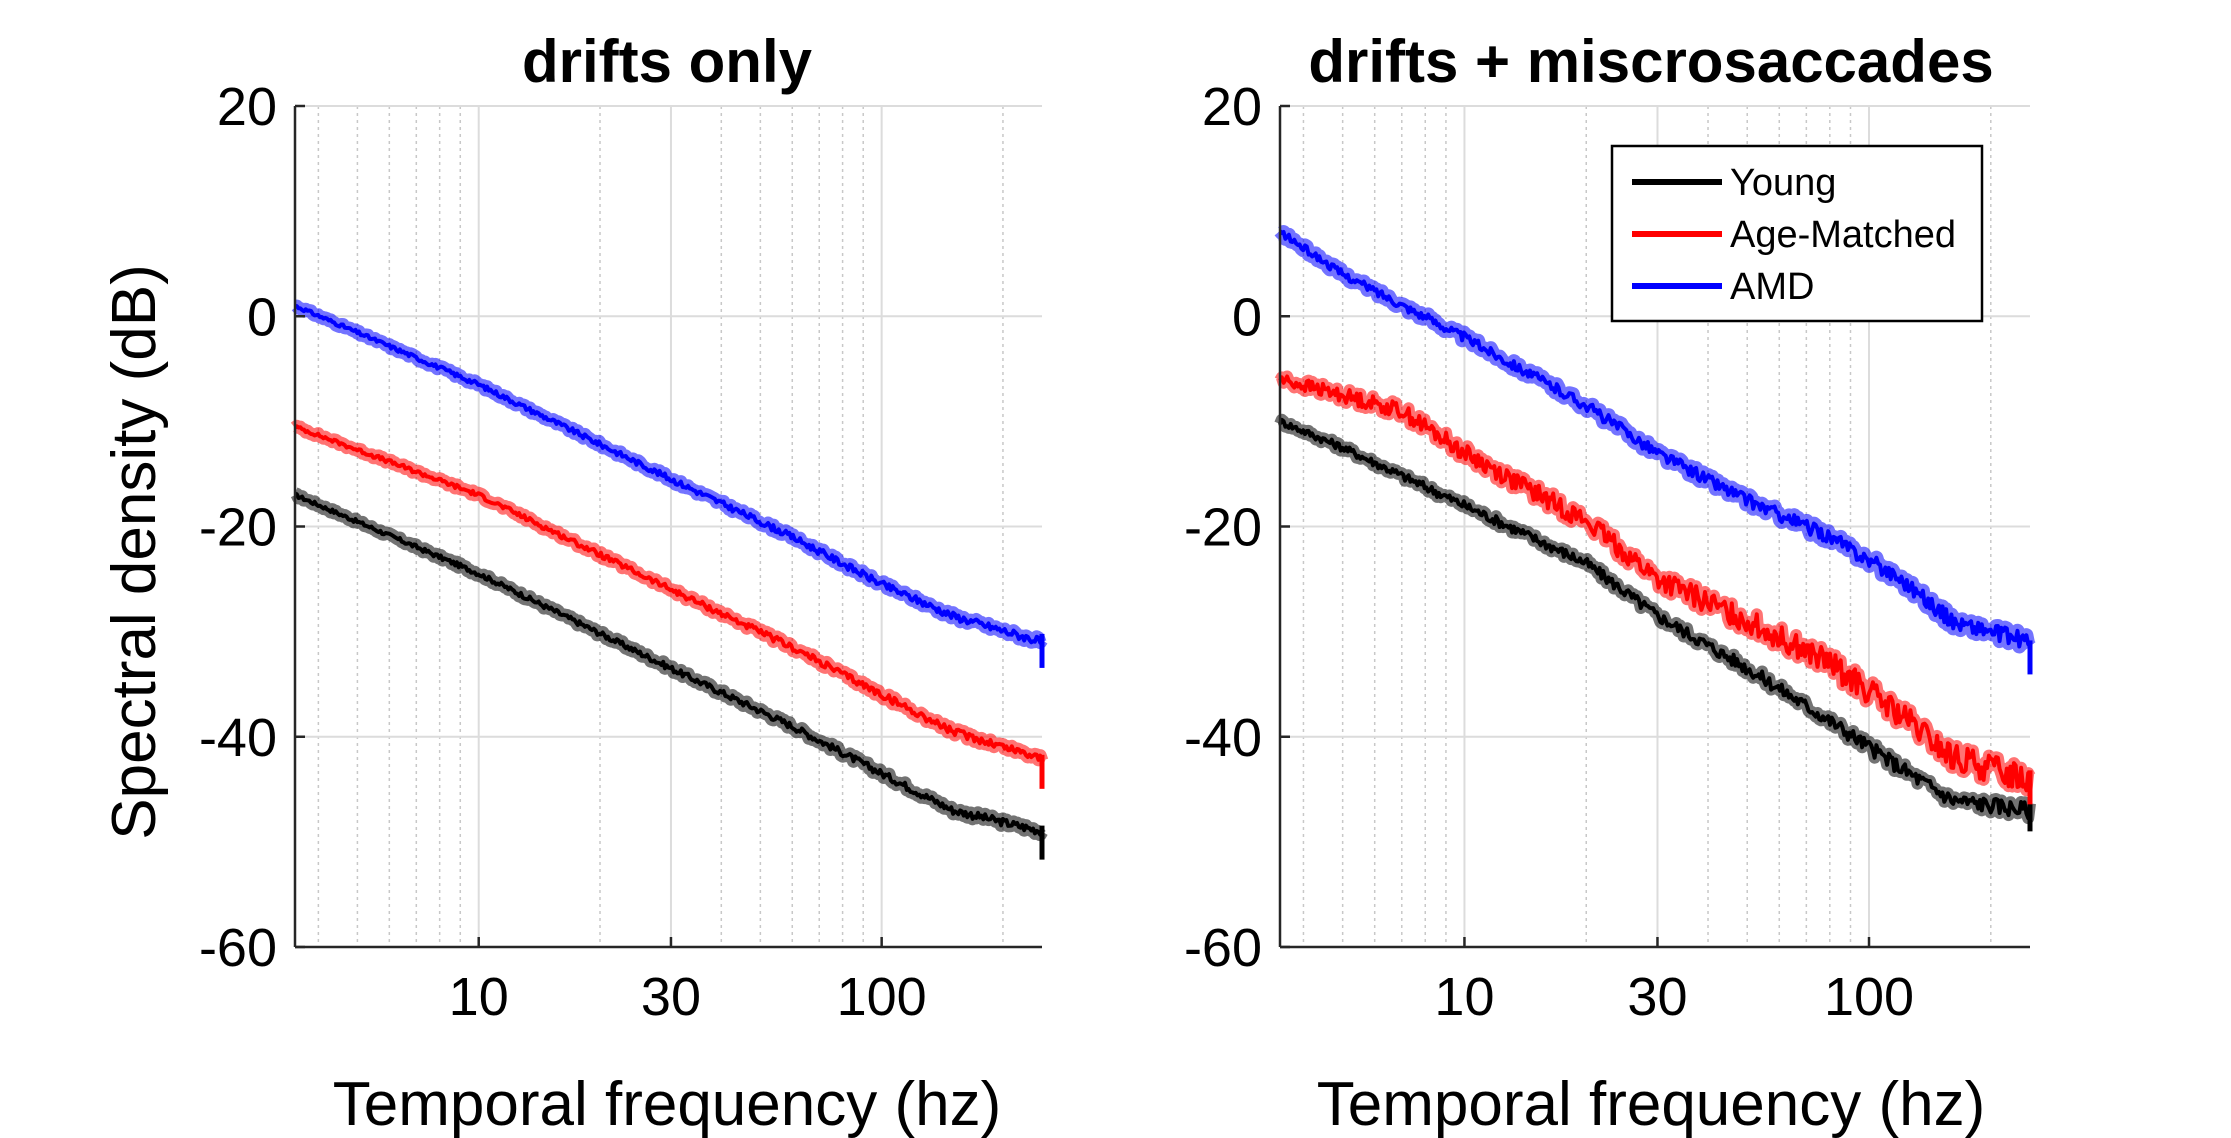 The height and width of the screenshot is (1138, 2231). What do you see at coordinates (1772, 287) in the screenshot?
I see `legend-entry: AMD` at bounding box center [1772, 287].